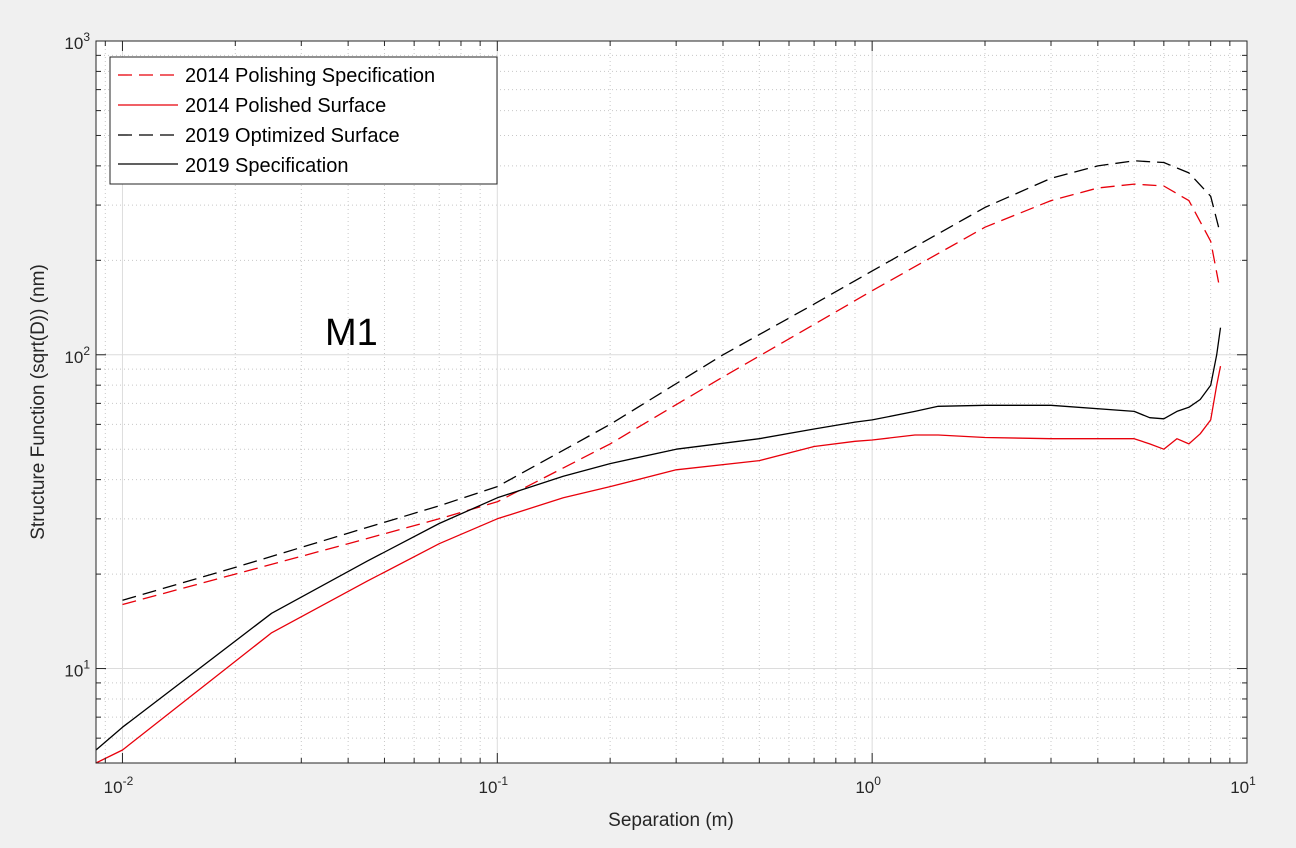  What do you see at coordinates (38, 402) in the screenshot?
I see `y-axis-label: Structure Function (sqrt(D)) (nm)` at bounding box center [38, 402].